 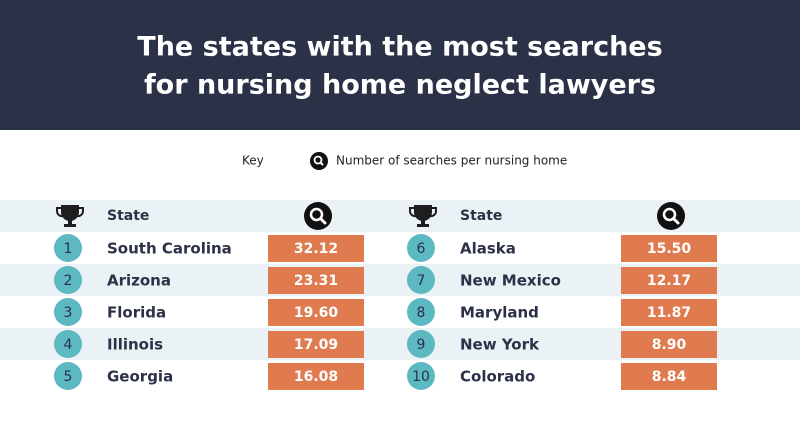 I want to click on state-name: Maryland, so click(x=499, y=313).